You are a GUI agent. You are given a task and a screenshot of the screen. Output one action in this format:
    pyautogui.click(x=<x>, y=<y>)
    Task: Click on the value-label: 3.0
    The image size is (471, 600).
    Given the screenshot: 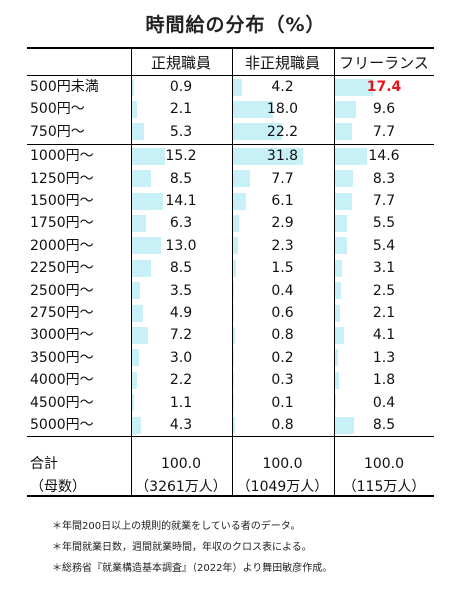 What is the action you would take?
    pyautogui.click(x=181, y=357)
    